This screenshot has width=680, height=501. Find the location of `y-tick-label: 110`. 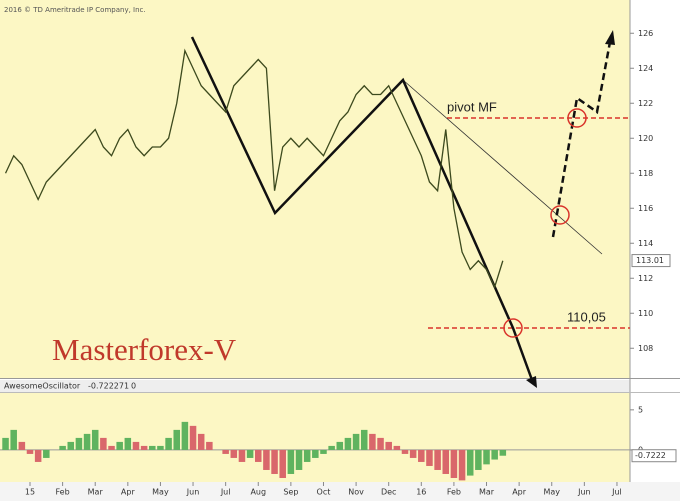

y-tick-label: 110 is located at coordinates (645, 313).